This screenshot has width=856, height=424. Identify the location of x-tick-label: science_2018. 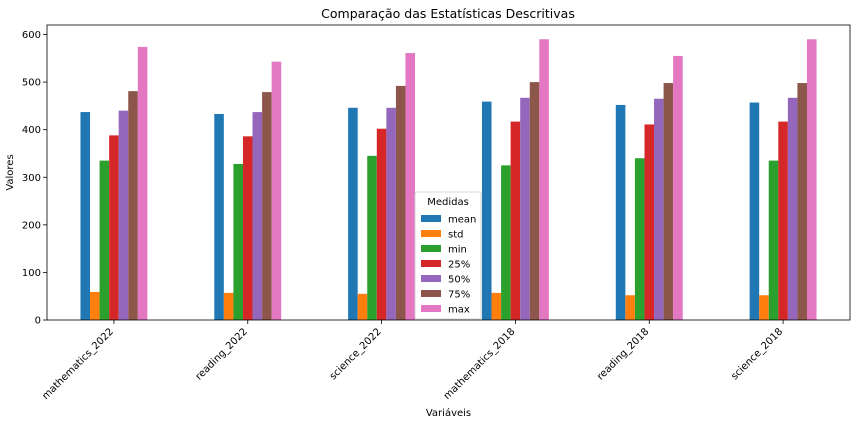
(757, 354).